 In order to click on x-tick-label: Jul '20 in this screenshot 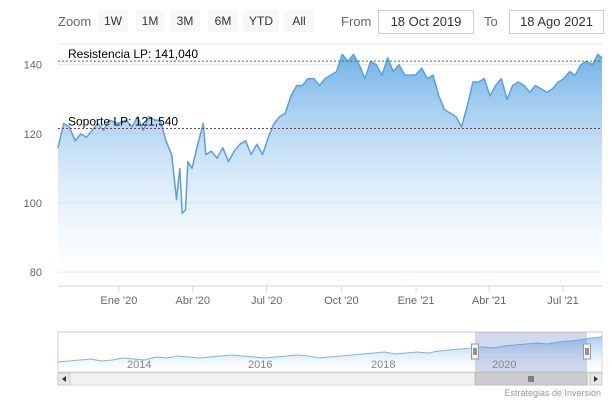, I will do `click(266, 301)`.